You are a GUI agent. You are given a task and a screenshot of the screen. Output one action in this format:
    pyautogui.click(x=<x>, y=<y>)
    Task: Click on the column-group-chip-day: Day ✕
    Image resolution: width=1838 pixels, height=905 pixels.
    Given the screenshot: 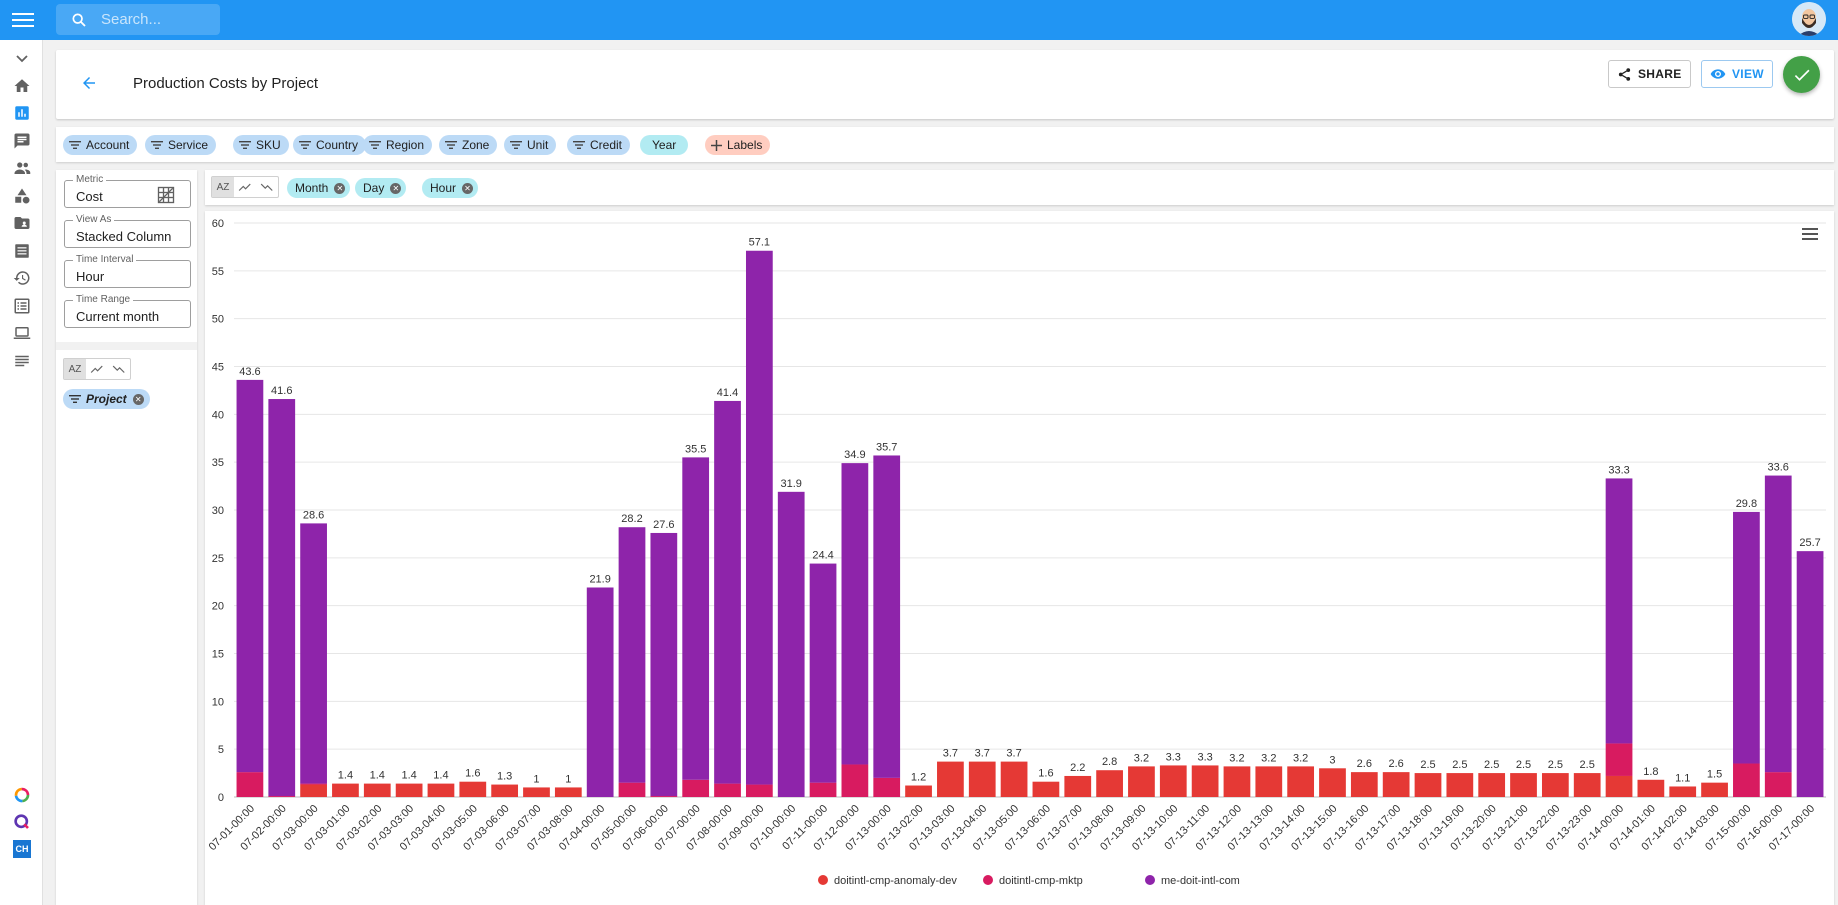 What is the action you would take?
    pyautogui.click(x=381, y=188)
    